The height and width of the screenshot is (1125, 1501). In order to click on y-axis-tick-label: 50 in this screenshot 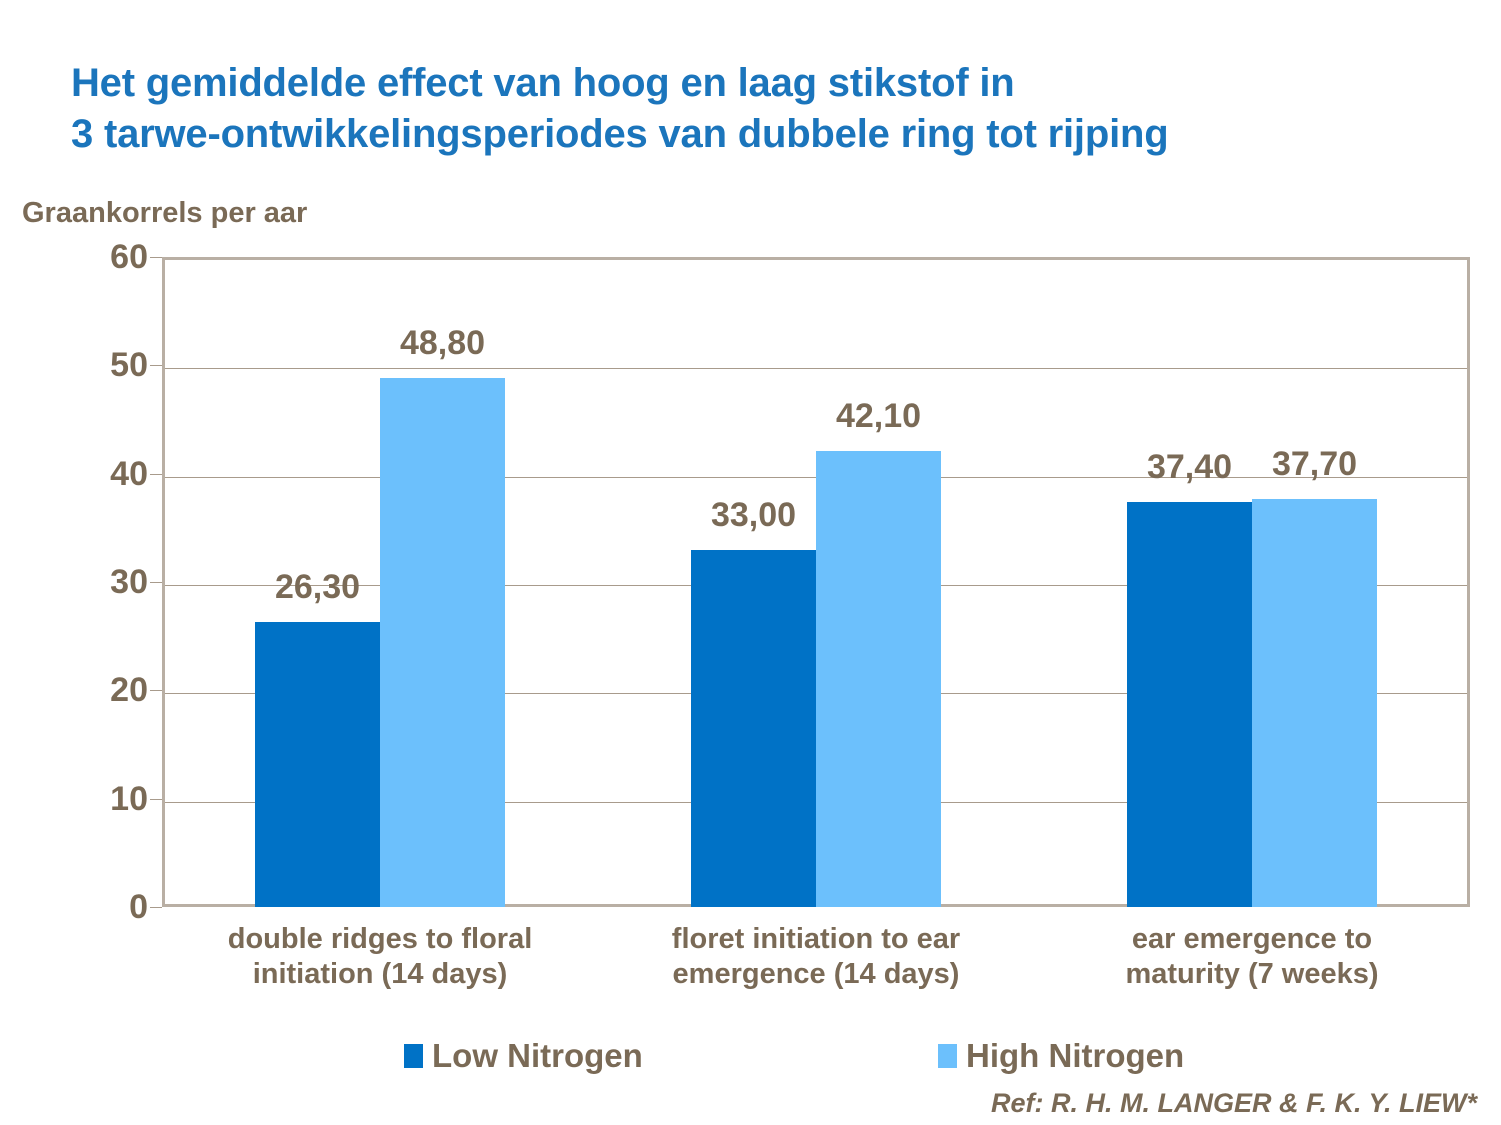, I will do `click(129, 365)`.